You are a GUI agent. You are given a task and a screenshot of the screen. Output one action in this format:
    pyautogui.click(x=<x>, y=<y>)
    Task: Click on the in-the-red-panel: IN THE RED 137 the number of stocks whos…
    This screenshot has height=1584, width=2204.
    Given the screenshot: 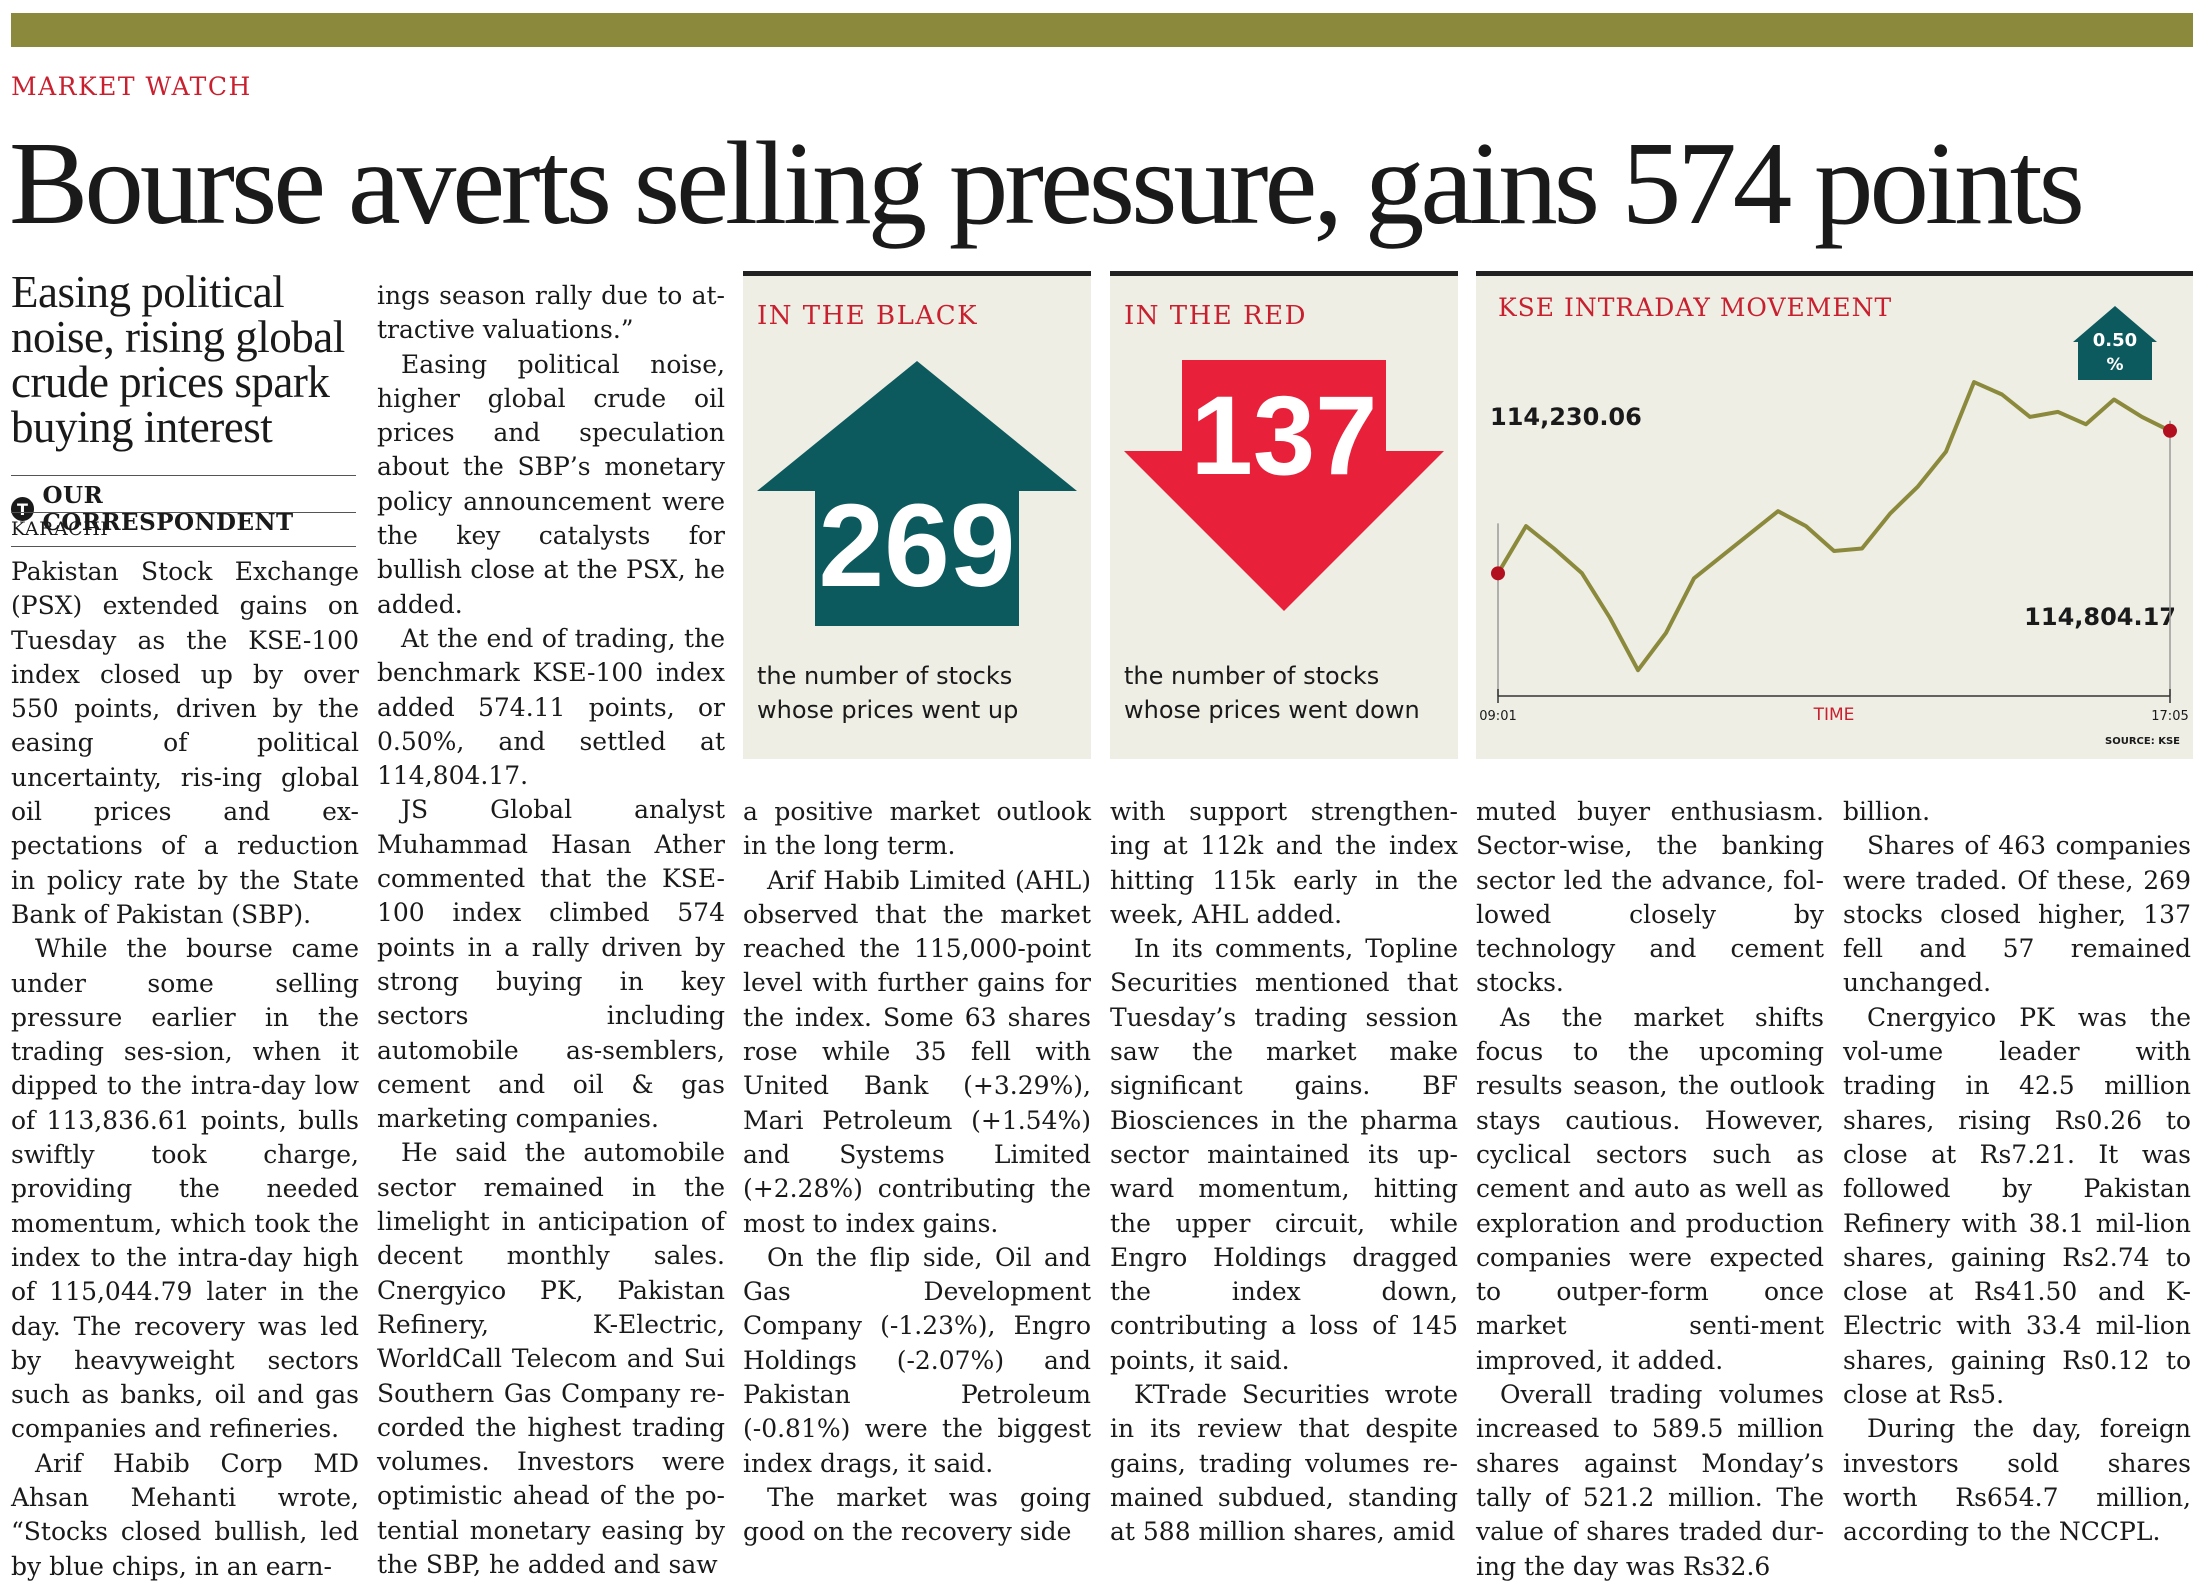 What is the action you would take?
    pyautogui.click(x=1284, y=515)
    